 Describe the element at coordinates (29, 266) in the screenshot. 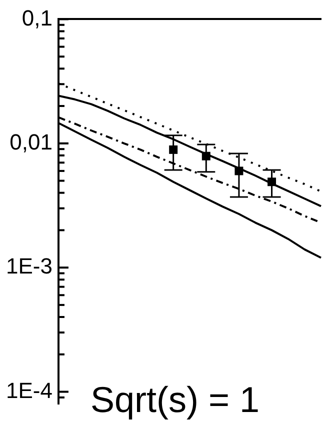

I see `y-tick-label: 1E-3` at that location.